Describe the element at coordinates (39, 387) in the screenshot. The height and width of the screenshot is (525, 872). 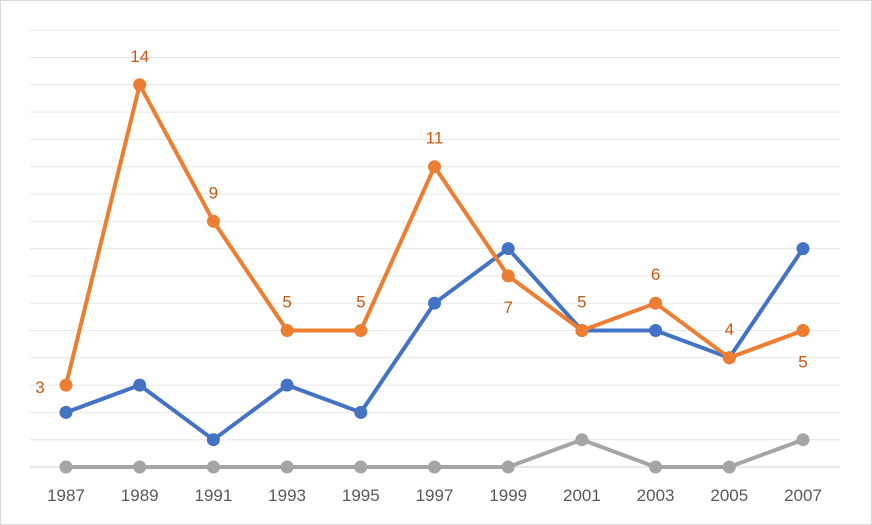
I see `data-label: 3` at that location.